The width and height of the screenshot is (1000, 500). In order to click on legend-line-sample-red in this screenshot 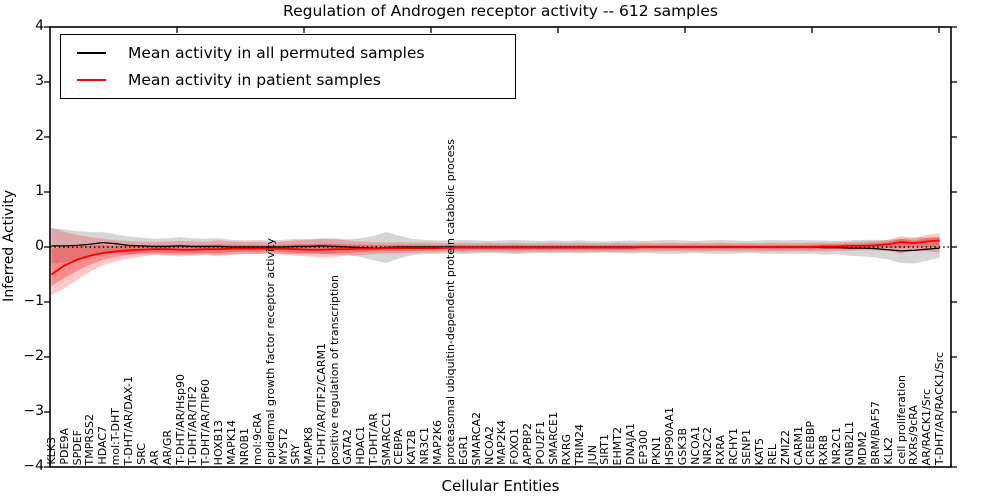, I will do `click(91, 80)`.